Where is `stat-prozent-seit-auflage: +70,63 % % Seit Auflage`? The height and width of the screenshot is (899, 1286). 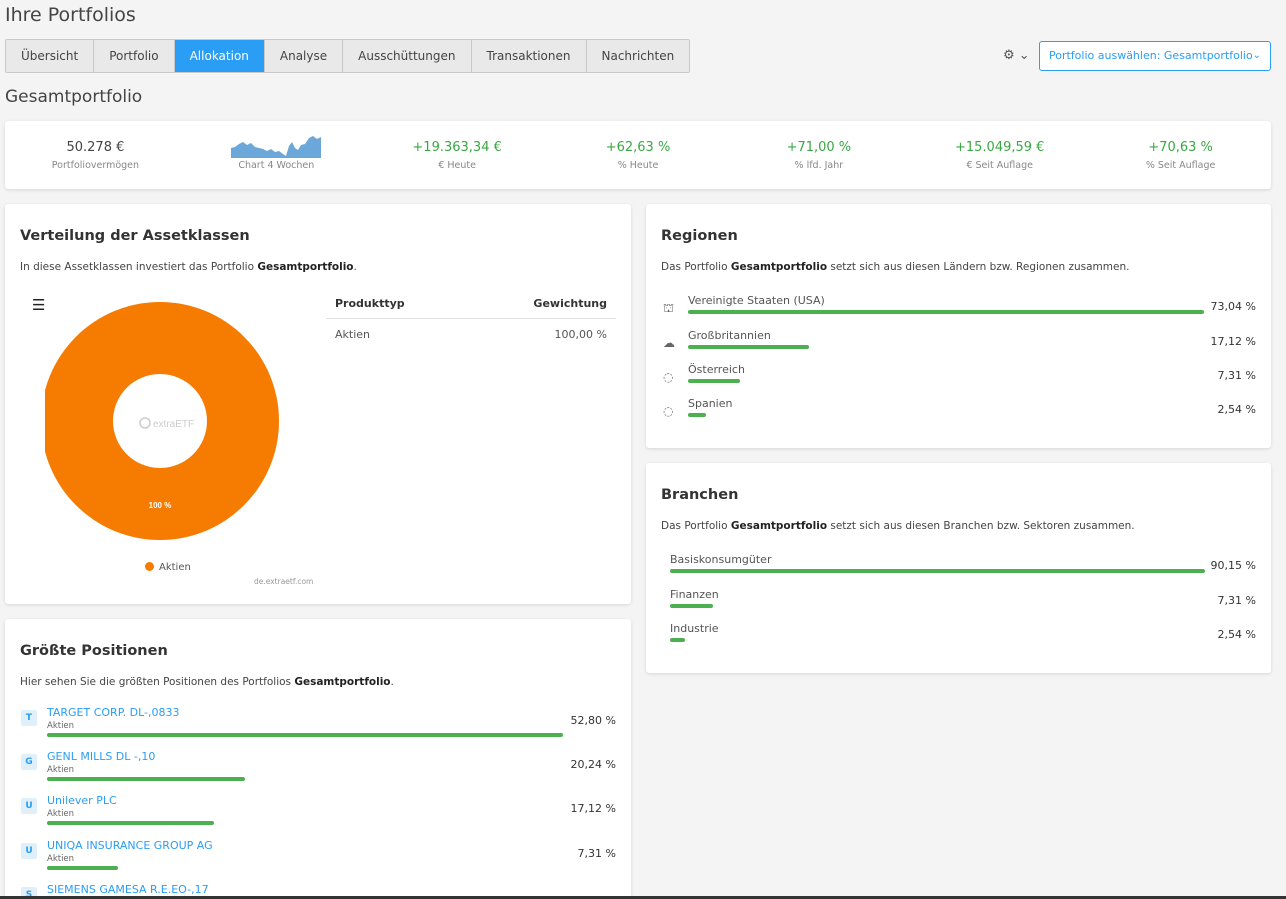 stat-prozent-seit-auflage: +70,63 % % Seit Auflage is located at coordinates (1180, 155).